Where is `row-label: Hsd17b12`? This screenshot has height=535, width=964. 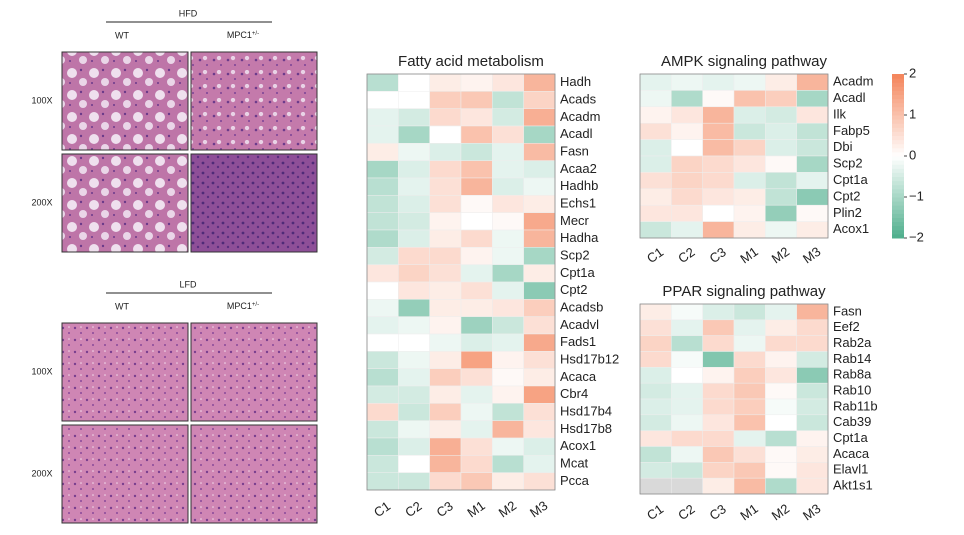
row-label: Hsd17b12 is located at coordinates (589, 358).